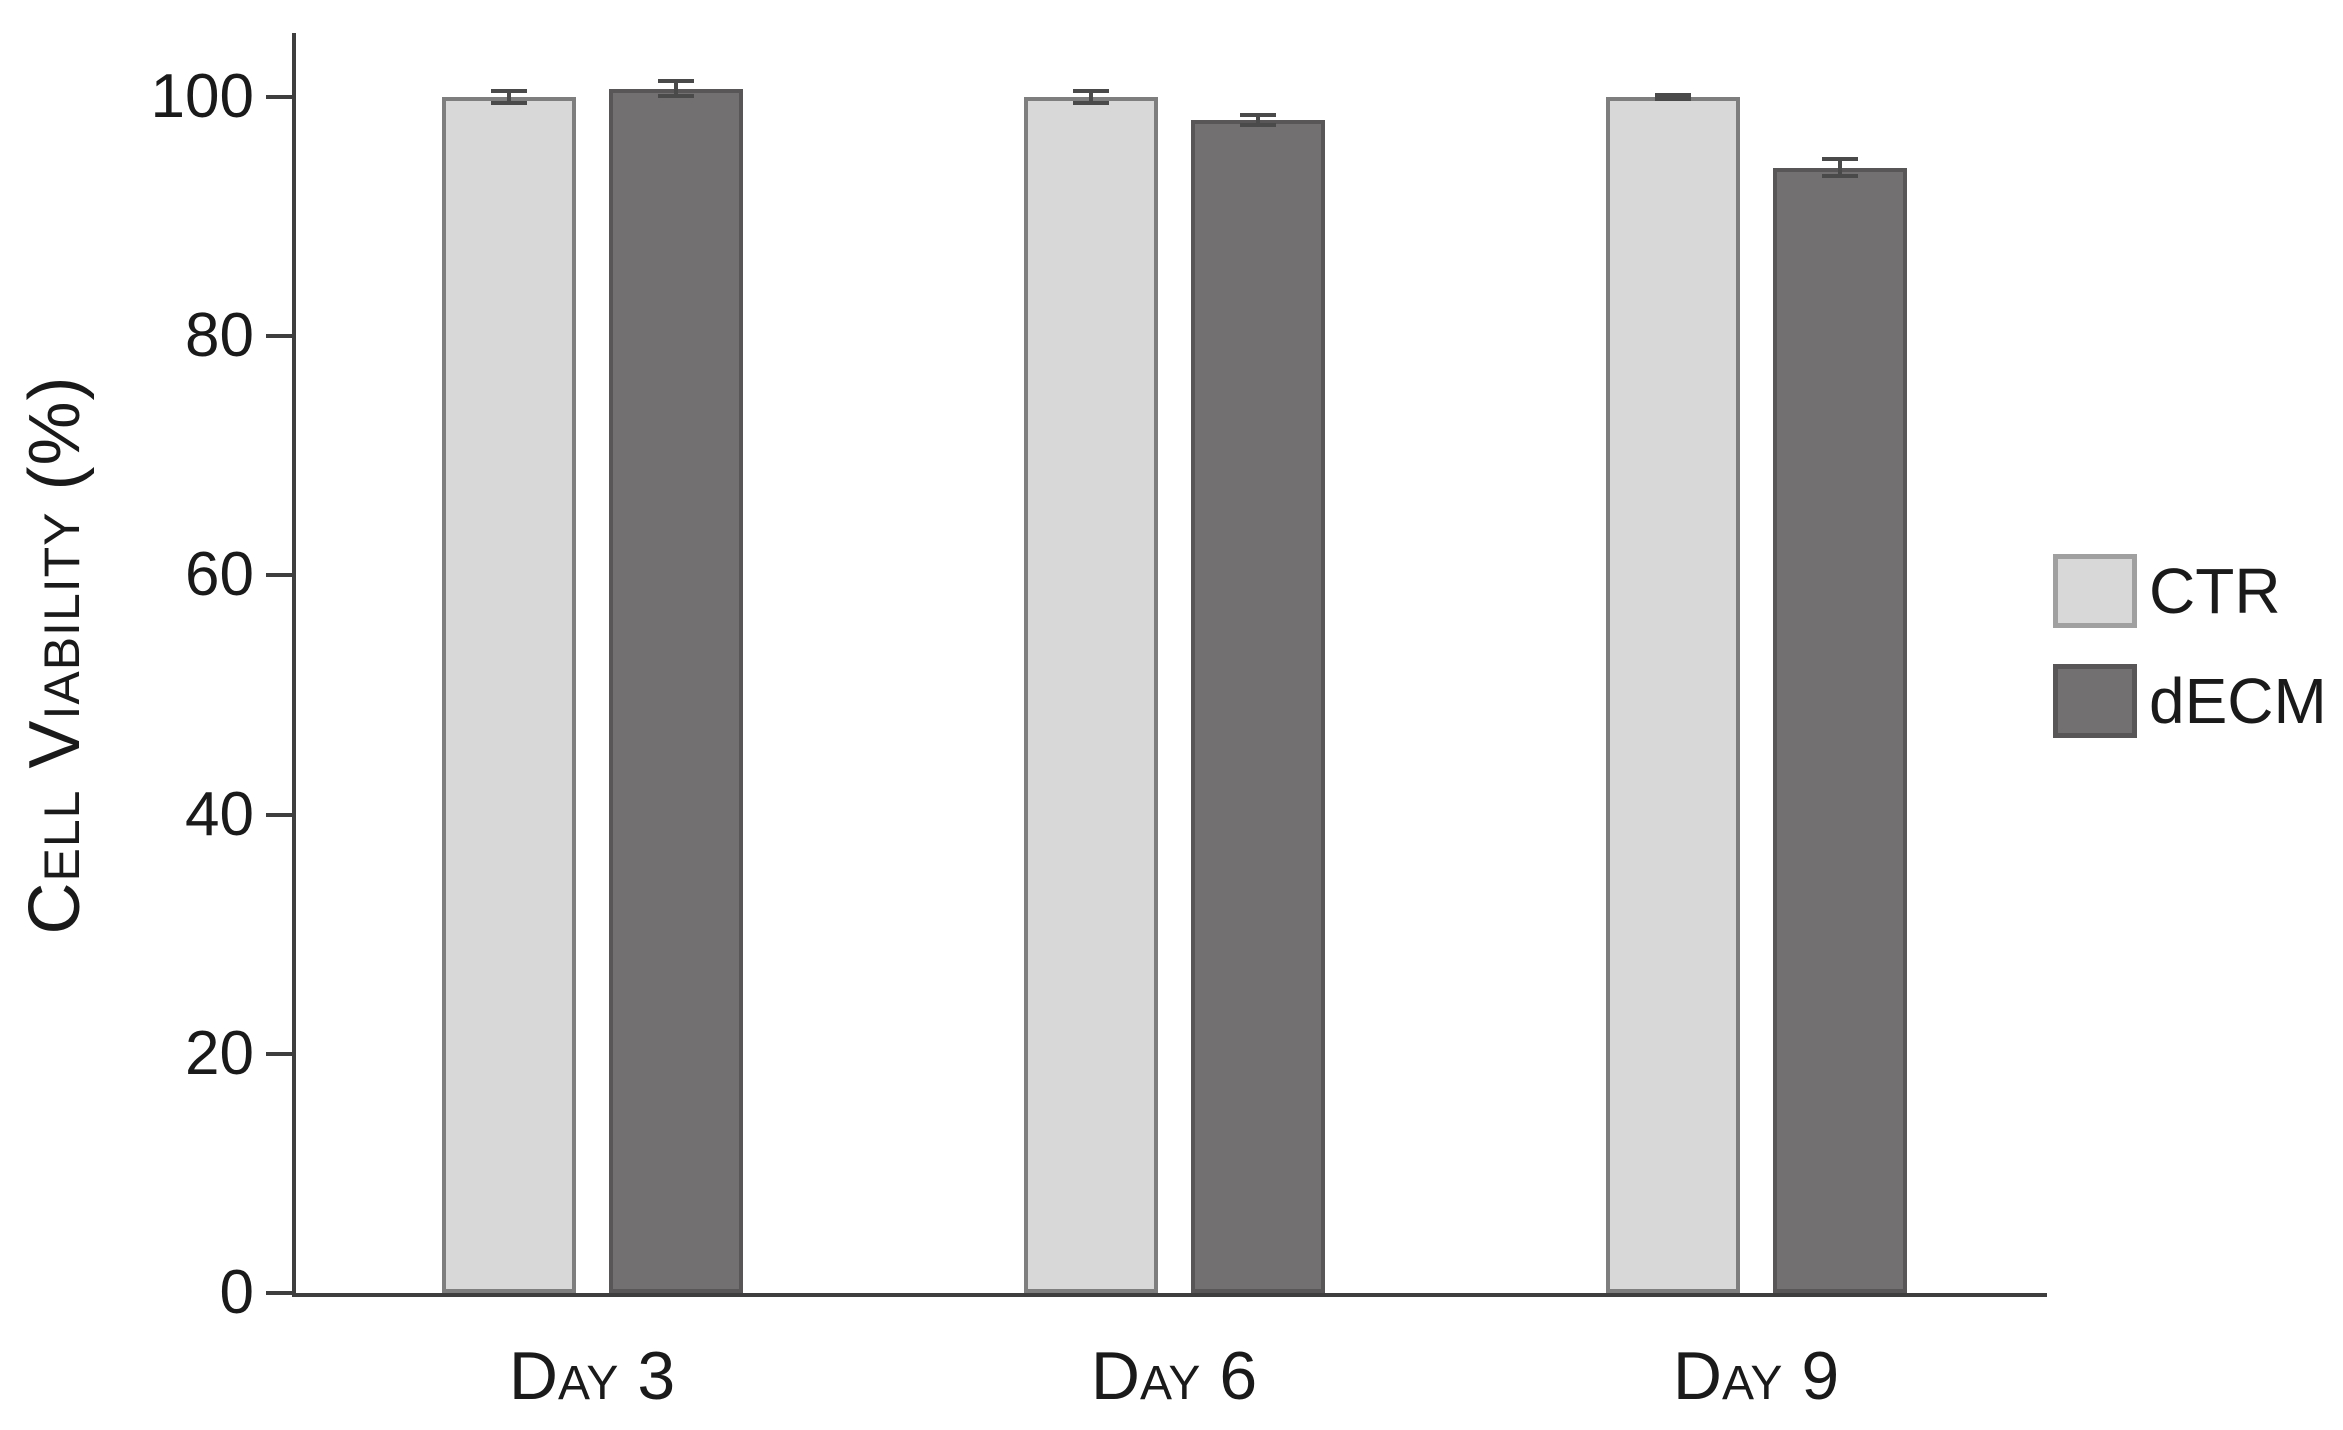 This screenshot has height=1430, width=2343. Describe the element at coordinates (294, 665) in the screenshot. I see `y-axis-line` at that location.